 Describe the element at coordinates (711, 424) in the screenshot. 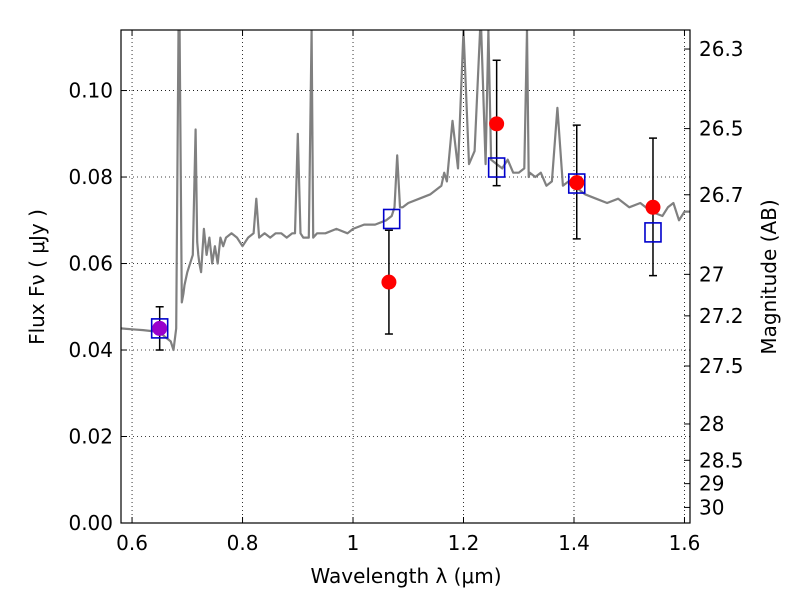

I see `y2-tick-label: 28` at that location.